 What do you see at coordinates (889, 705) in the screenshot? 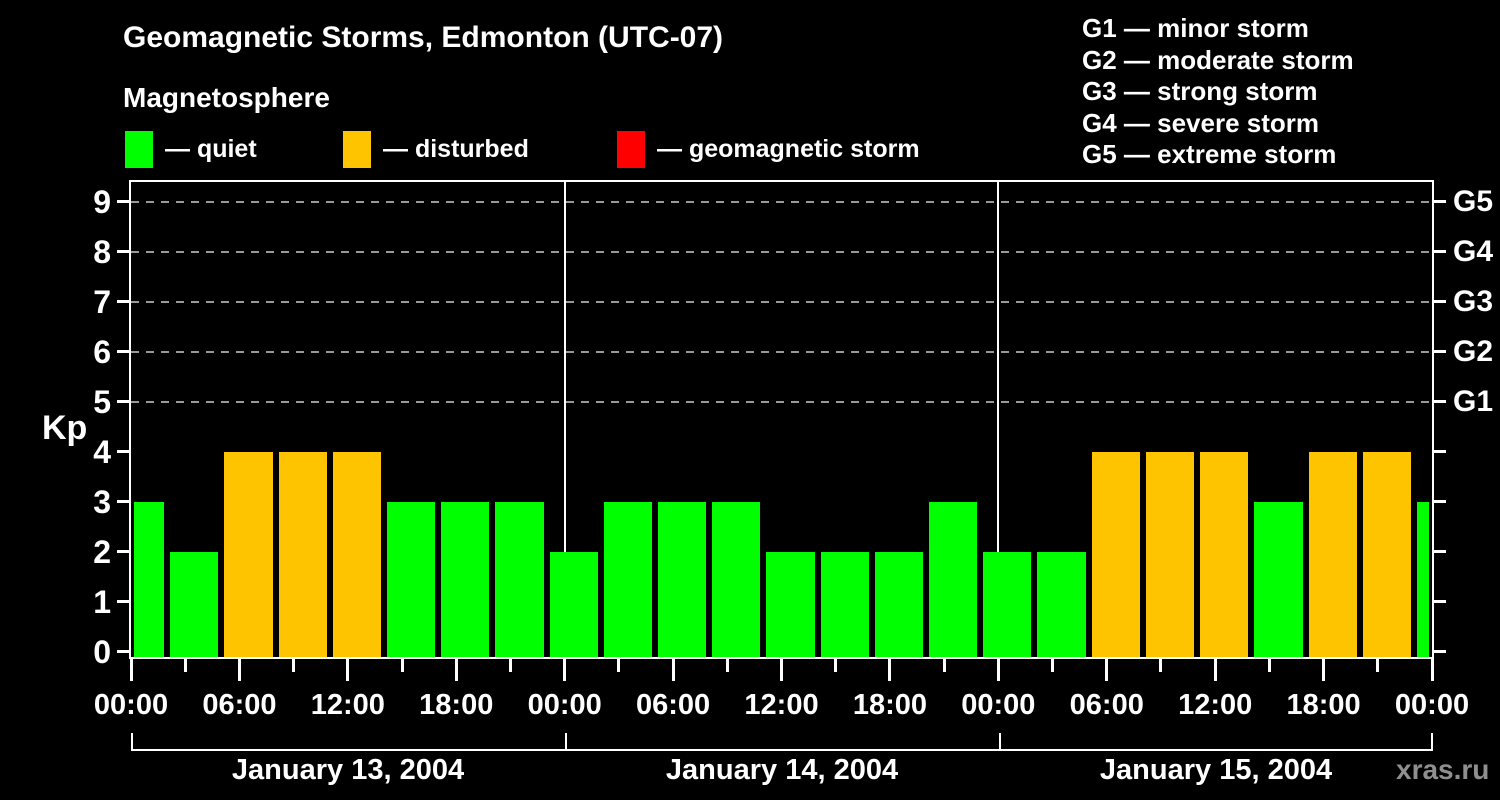
I see `x-tick-label: 18:00` at bounding box center [889, 705].